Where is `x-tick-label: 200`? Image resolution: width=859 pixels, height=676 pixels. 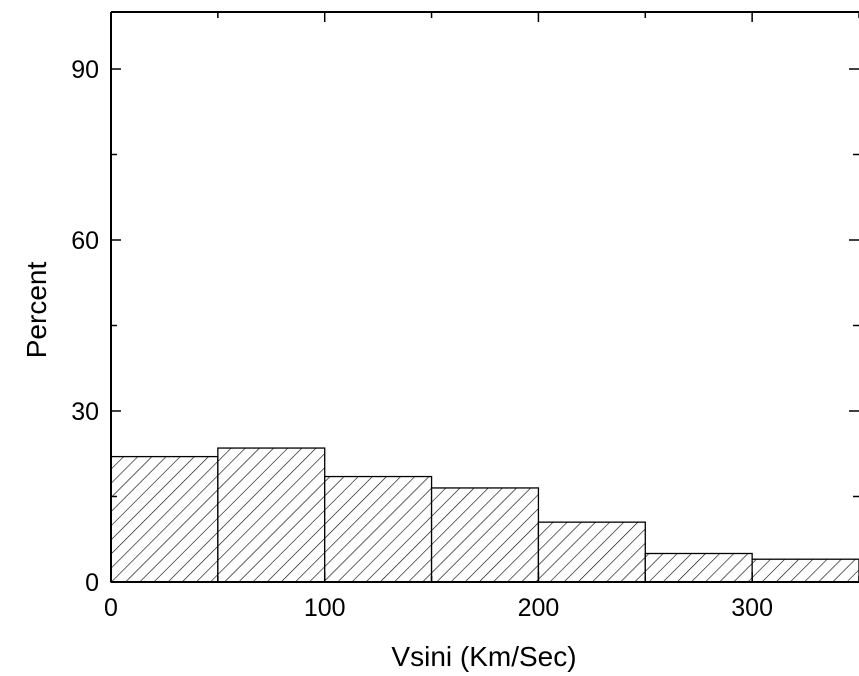 x-tick-label: 200 is located at coordinates (539, 608).